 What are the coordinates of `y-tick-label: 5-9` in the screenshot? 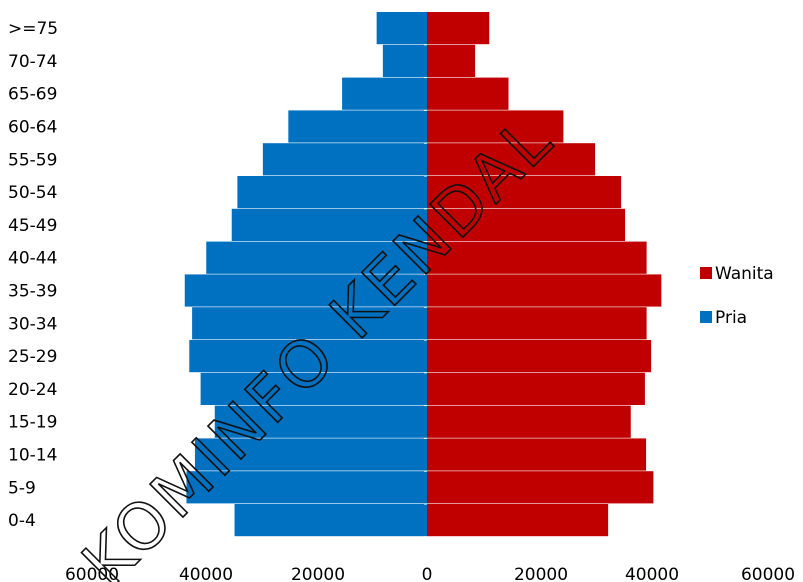 It's located at (22, 488).